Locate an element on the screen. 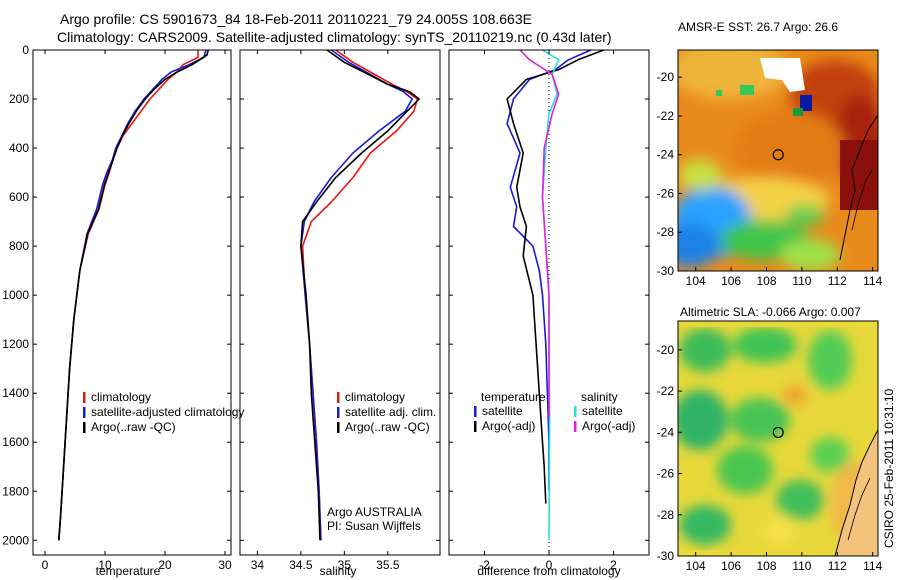 Image resolution: width=900 pixels, height=580 pixels. y-tick-label: 1800 is located at coordinates (15, 491).